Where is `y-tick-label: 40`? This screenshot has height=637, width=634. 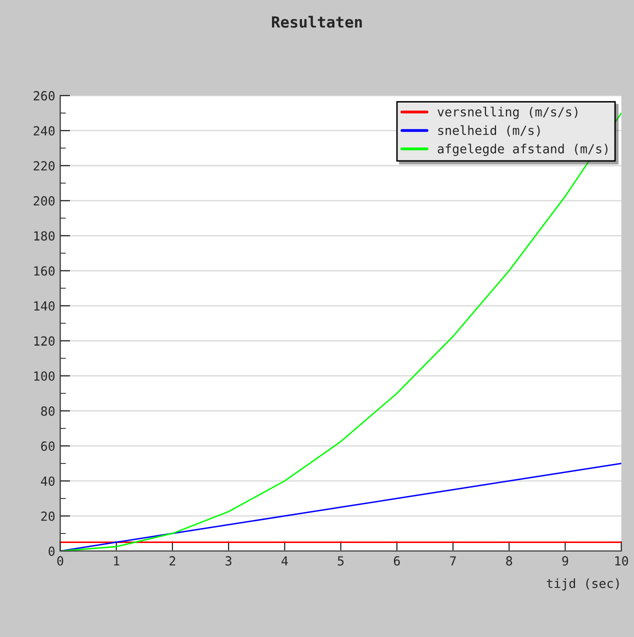
y-tick-label: 40 is located at coordinates (47, 481).